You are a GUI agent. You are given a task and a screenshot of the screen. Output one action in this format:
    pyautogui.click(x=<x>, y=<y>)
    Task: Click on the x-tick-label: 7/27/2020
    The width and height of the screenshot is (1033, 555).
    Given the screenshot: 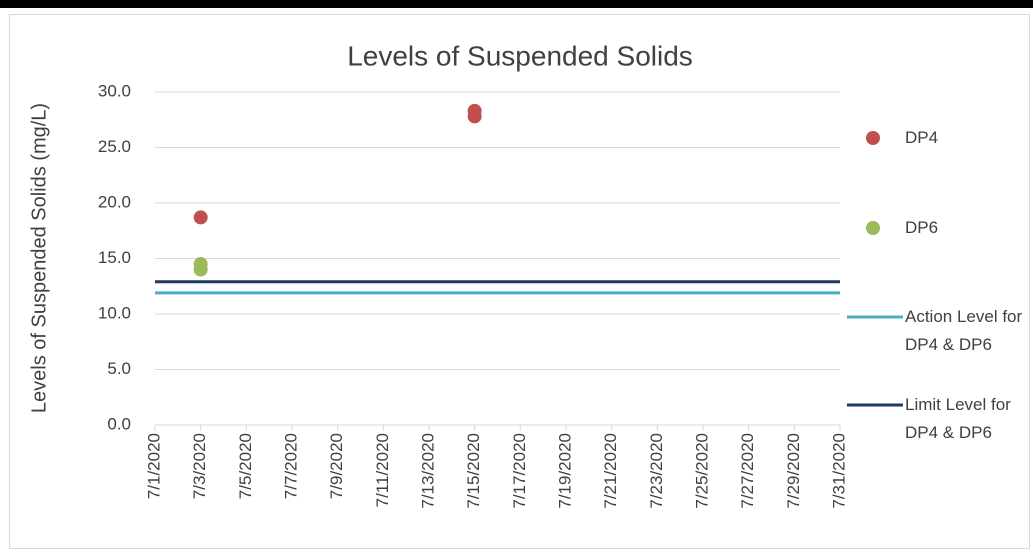 What is the action you would take?
    pyautogui.click(x=747, y=471)
    